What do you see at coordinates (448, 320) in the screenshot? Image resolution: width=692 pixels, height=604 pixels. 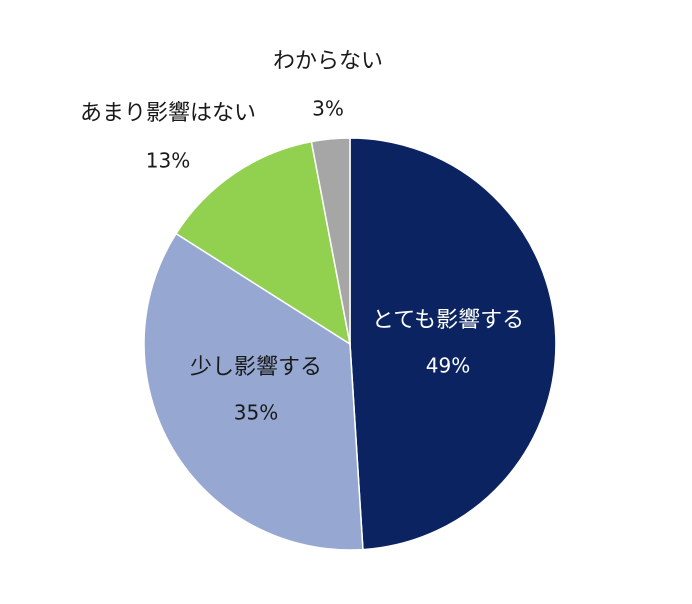 I see `slice-label-1: とても影響する` at bounding box center [448, 320].